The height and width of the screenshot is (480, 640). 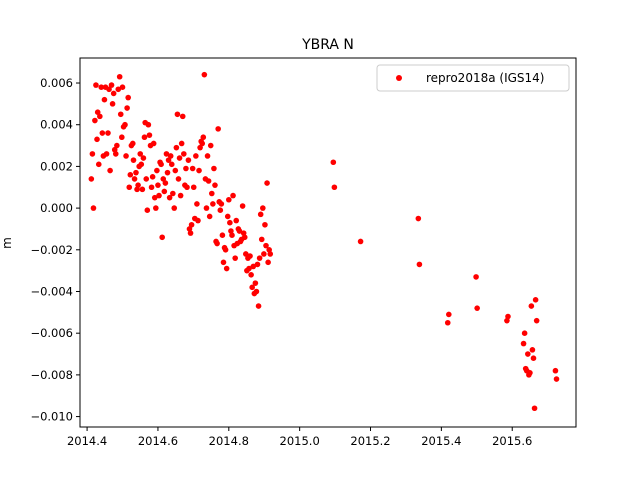 What do you see at coordinates (51, 333) in the screenshot?
I see `y-tick-label: −0.006` at bounding box center [51, 333].